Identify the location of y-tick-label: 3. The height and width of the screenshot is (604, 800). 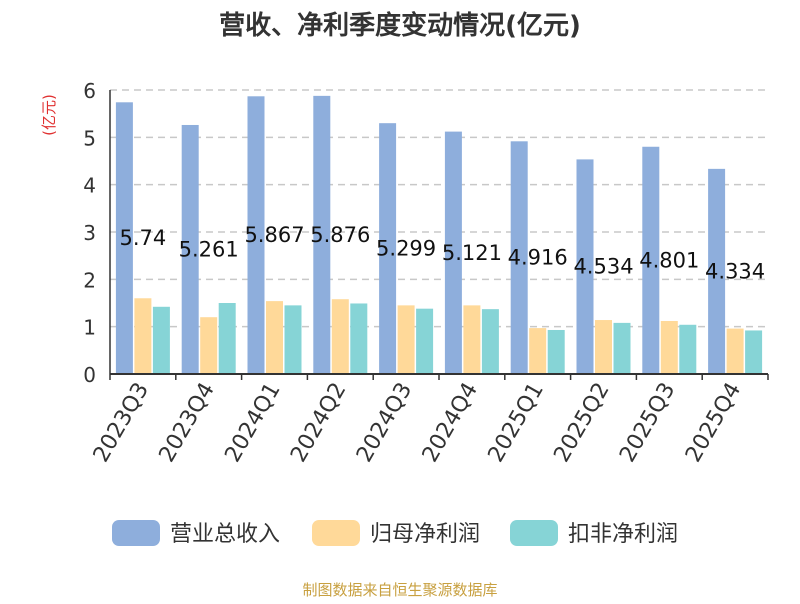
(89, 233).